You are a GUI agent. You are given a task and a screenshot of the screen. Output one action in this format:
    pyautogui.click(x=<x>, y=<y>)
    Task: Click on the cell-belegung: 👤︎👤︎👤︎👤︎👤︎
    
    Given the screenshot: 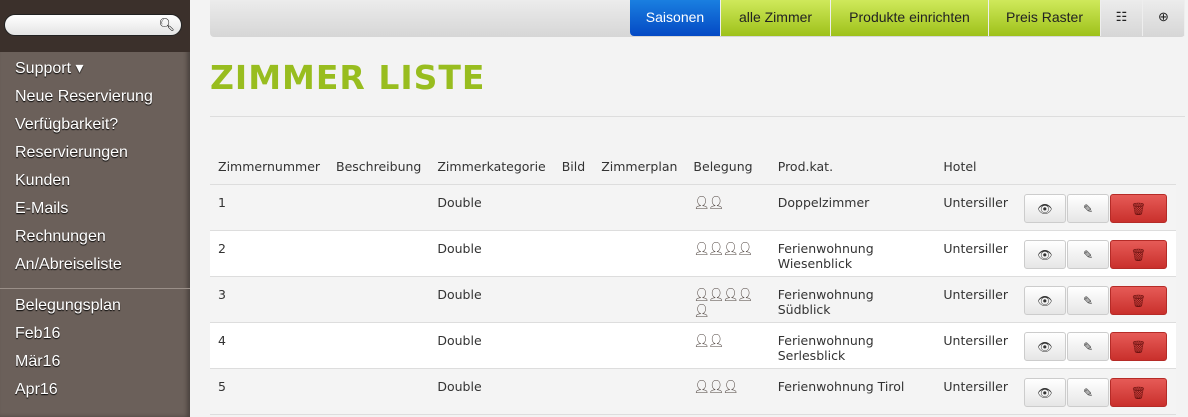 What is the action you would take?
    pyautogui.click(x=727, y=299)
    